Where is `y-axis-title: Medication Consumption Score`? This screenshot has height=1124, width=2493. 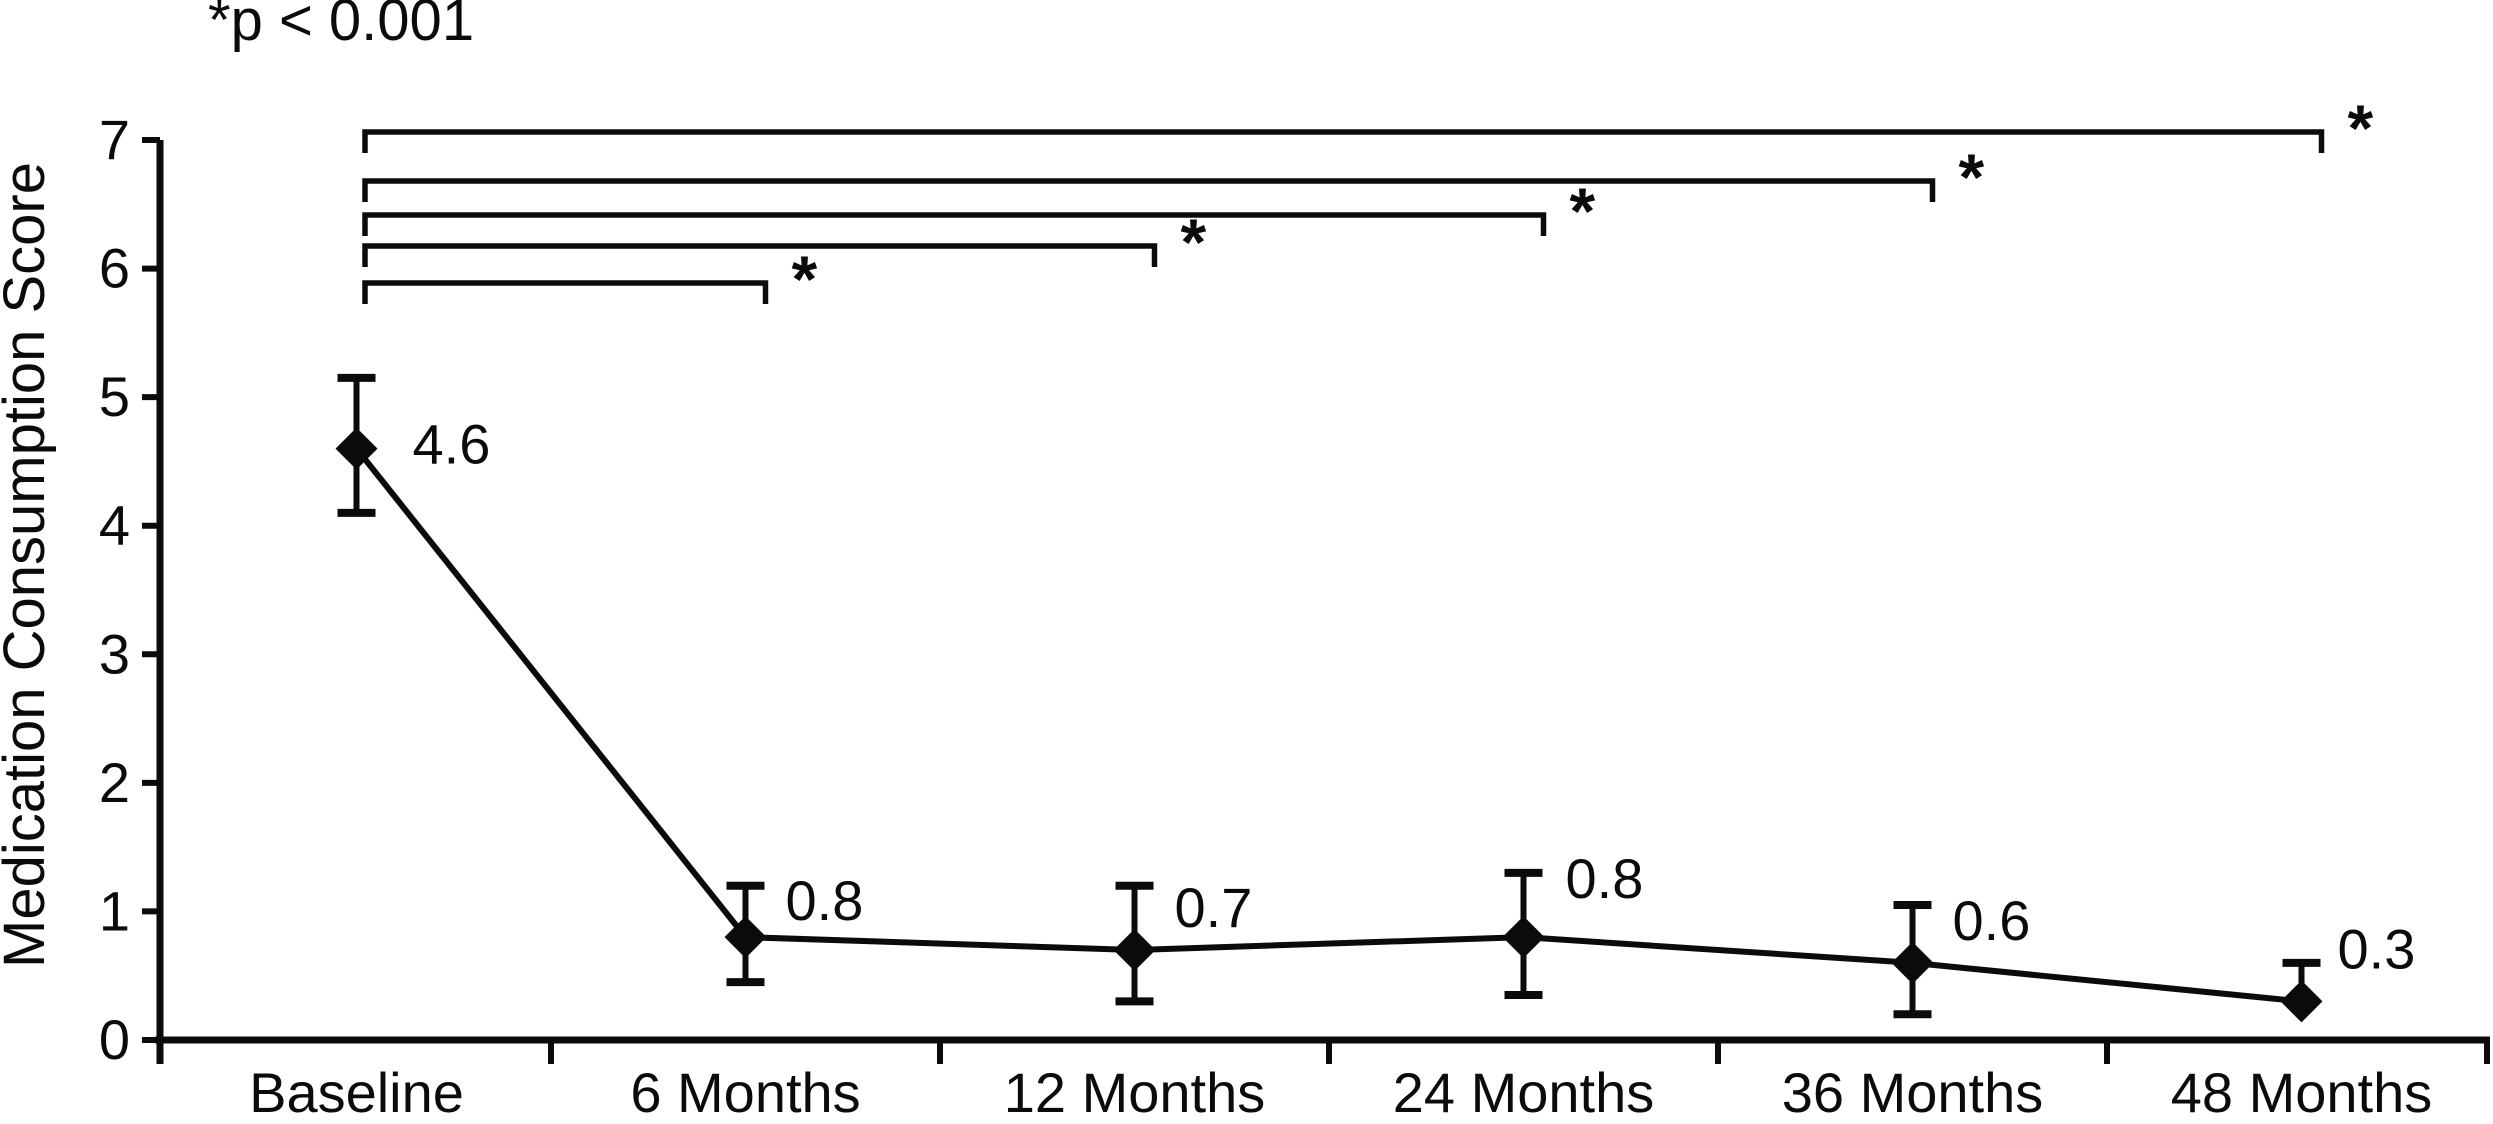 y-axis-title: Medication Consumption Score is located at coordinates (28, 565).